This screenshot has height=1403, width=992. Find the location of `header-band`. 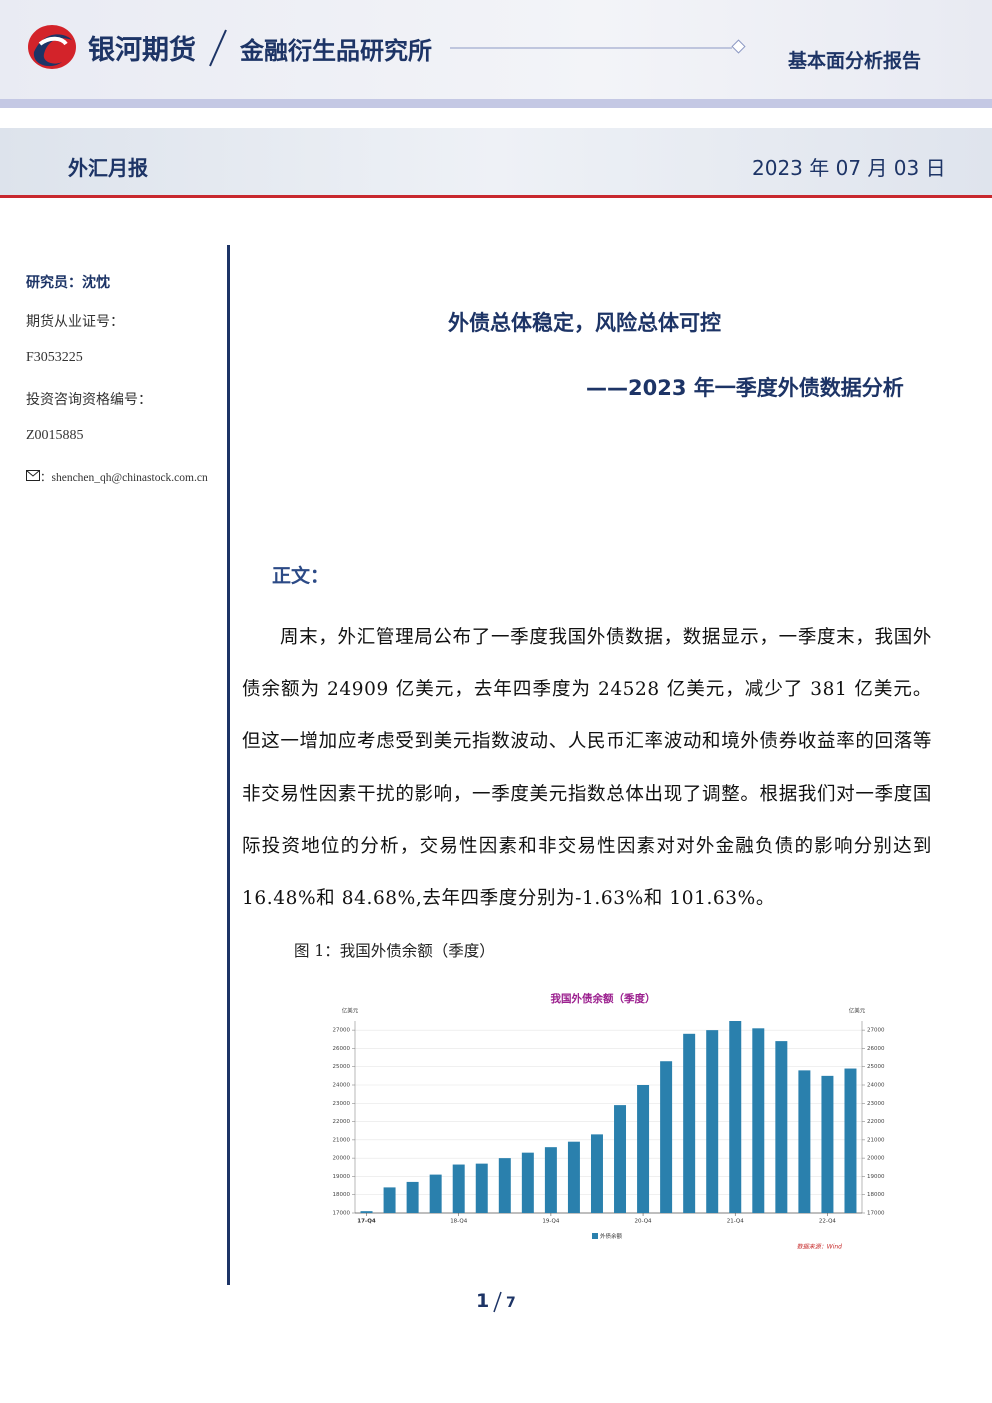

header-band is located at coordinates (496, 50).